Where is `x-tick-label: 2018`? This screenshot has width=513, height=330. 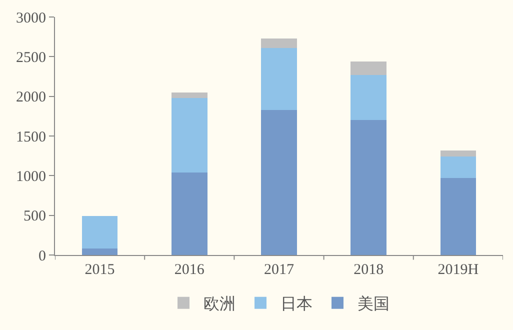
x-tick-label: 2018 is located at coordinates (369, 270).